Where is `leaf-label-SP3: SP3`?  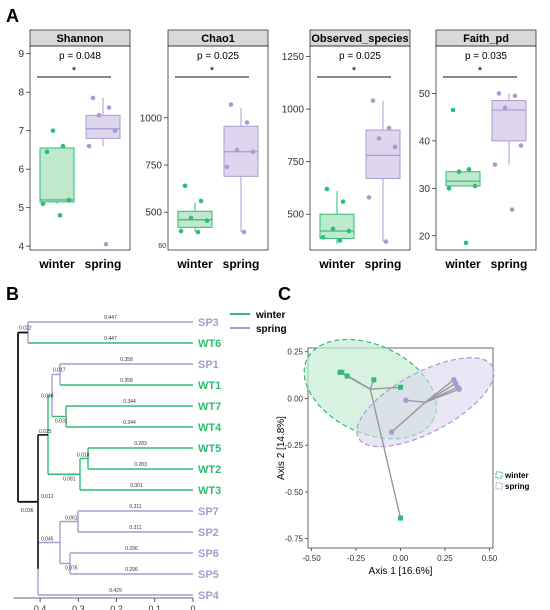
leaf-label-SP3: SP3 is located at coordinates (208, 323).